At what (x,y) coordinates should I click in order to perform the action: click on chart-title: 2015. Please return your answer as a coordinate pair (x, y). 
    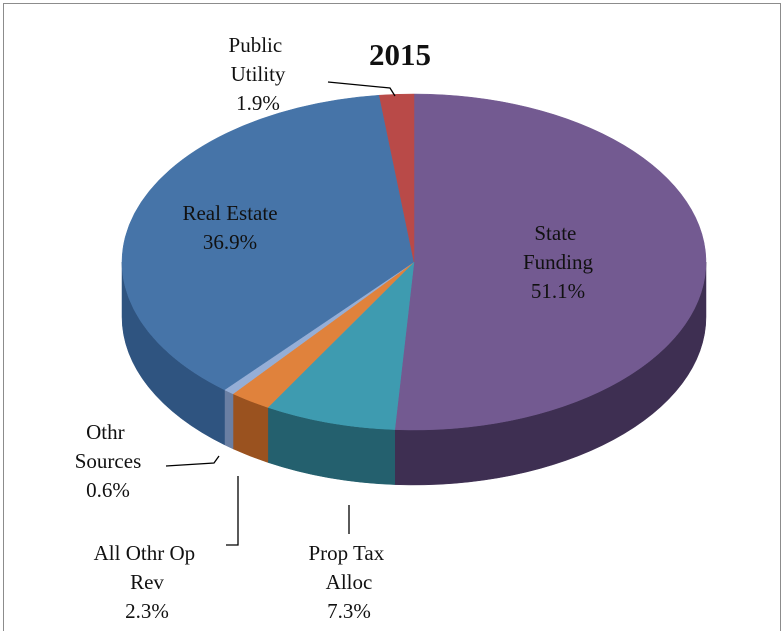
    Looking at the image, I should click on (400, 54).